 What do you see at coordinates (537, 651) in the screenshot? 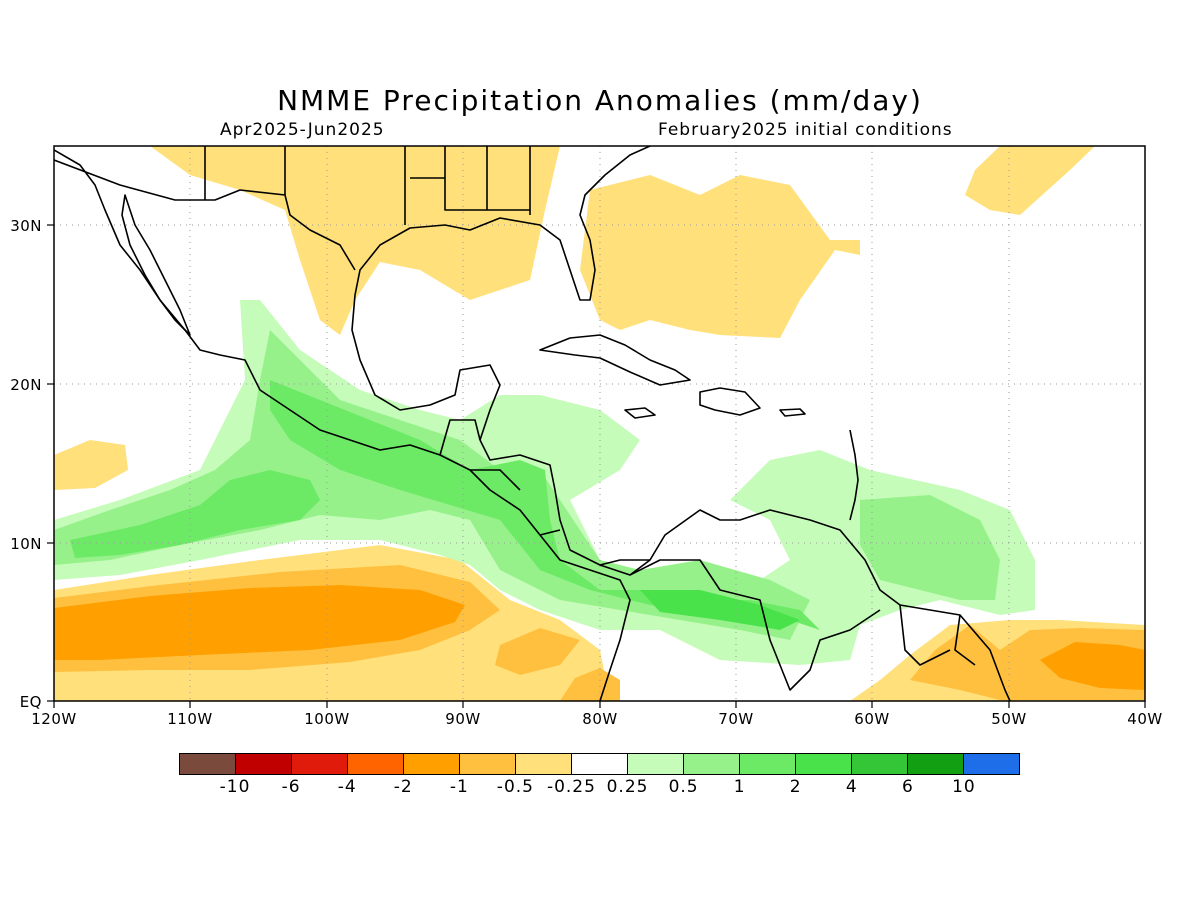
I see `dry-region-panama` at bounding box center [537, 651].